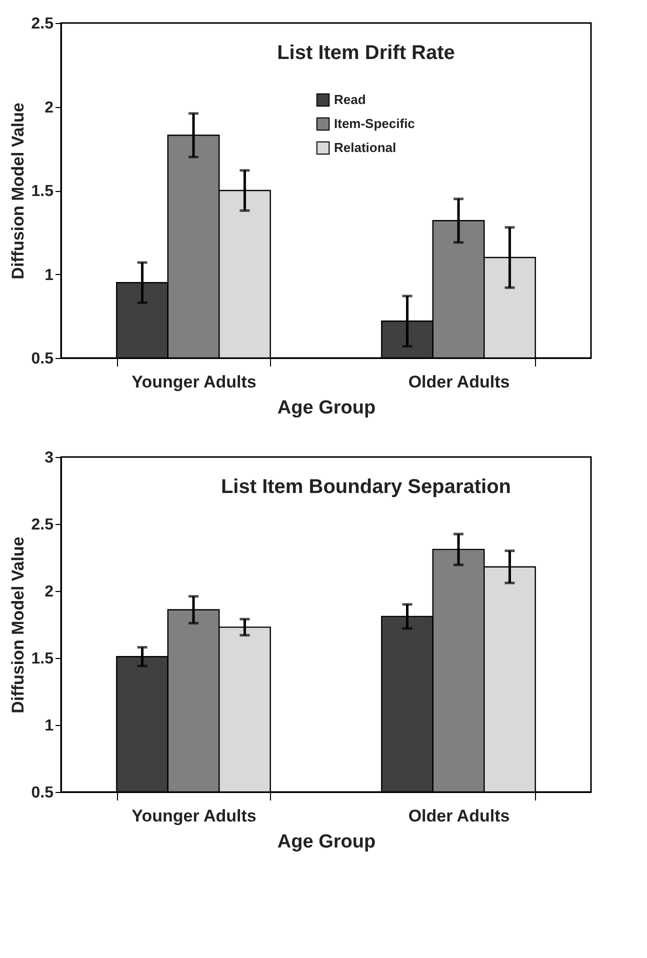 The width and height of the screenshot is (647, 958). What do you see at coordinates (49, 458) in the screenshot?
I see `y-tick-label: 3` at bounding box center [49, 458].